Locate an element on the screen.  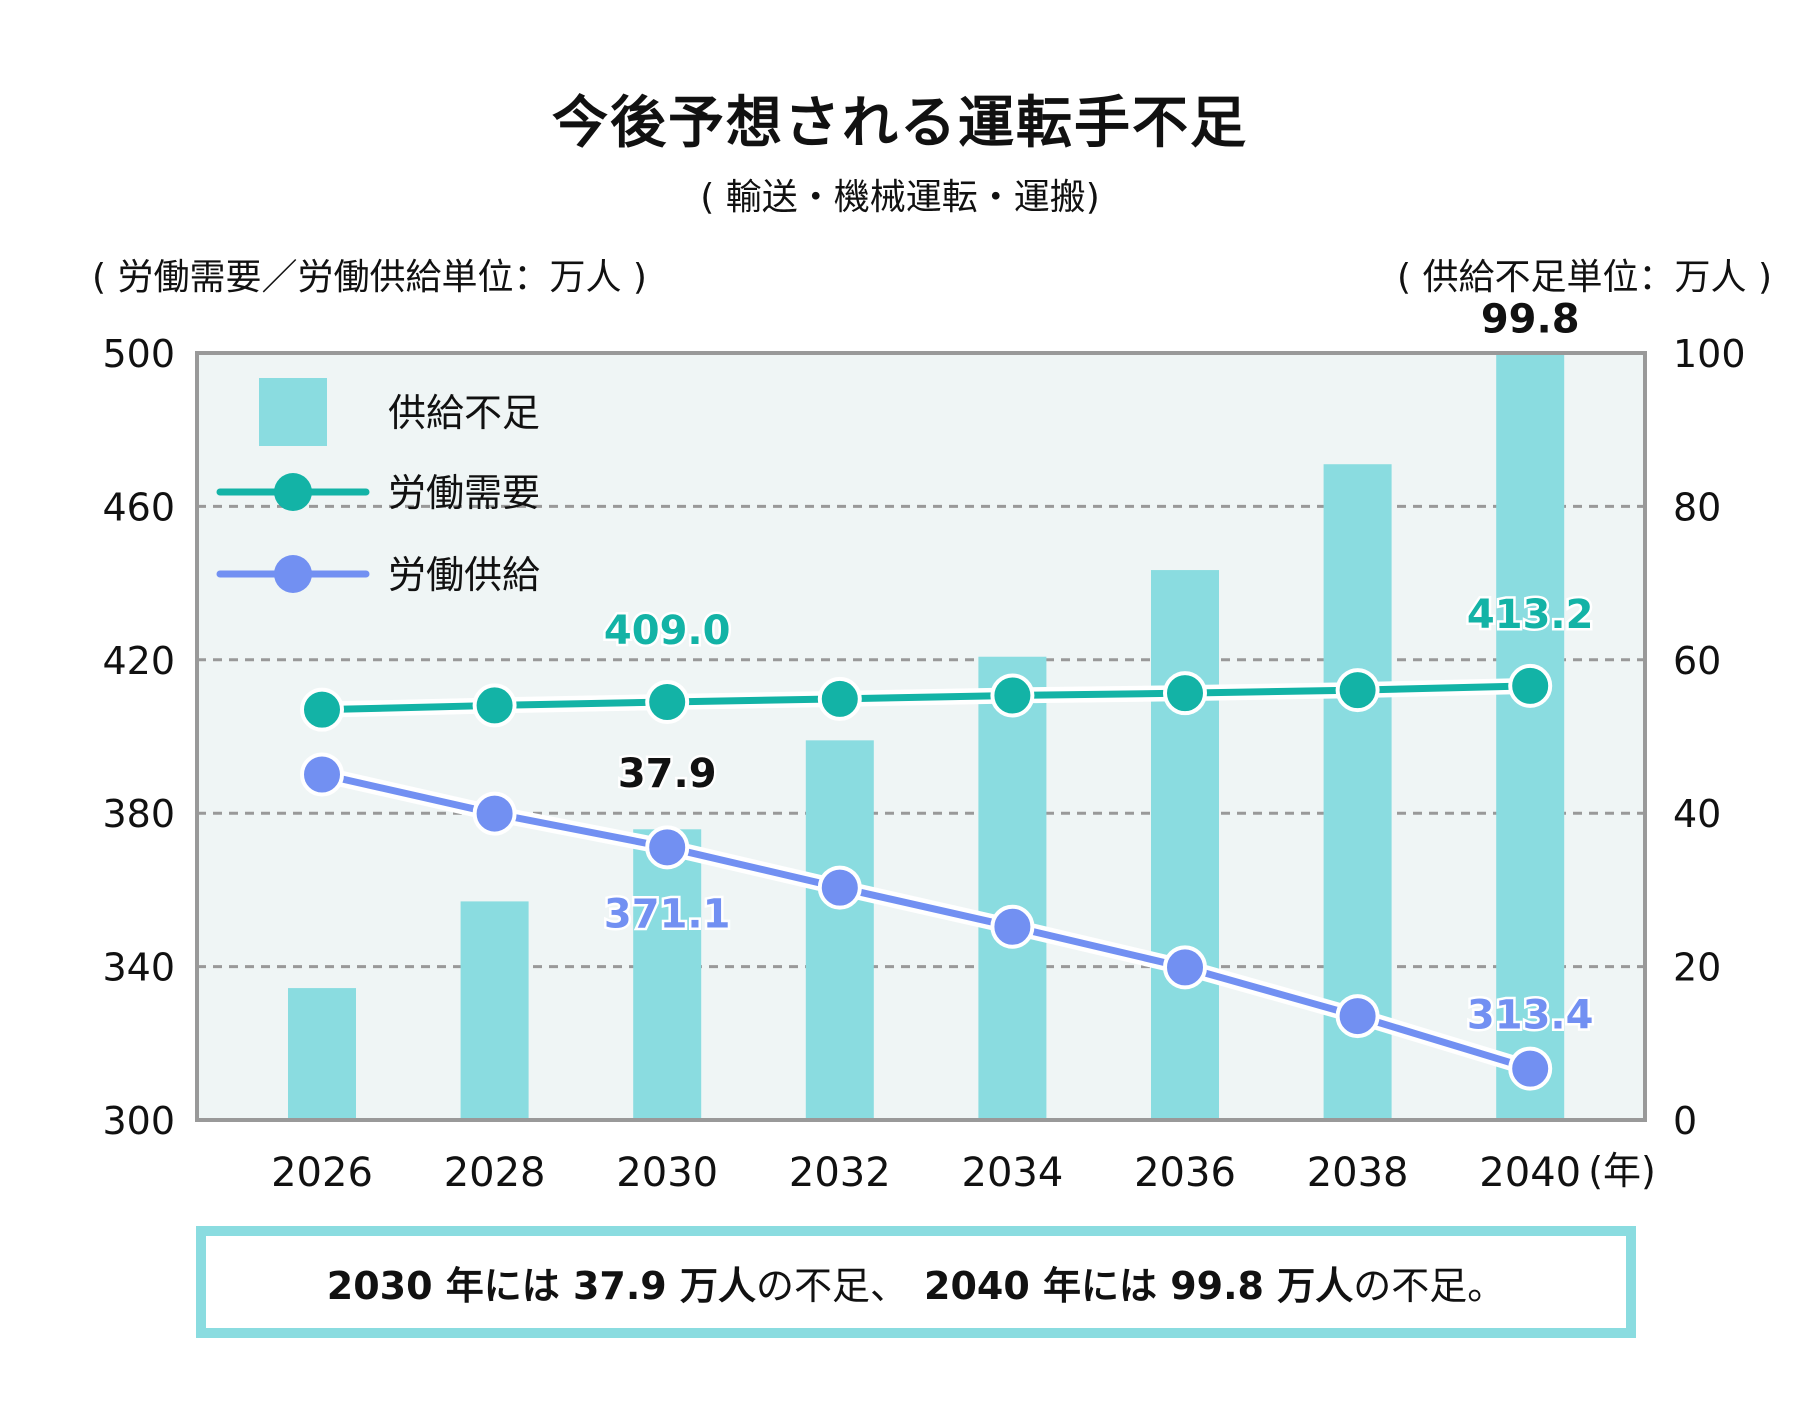
supply-point-2026 is located at coordinates (322, 774).